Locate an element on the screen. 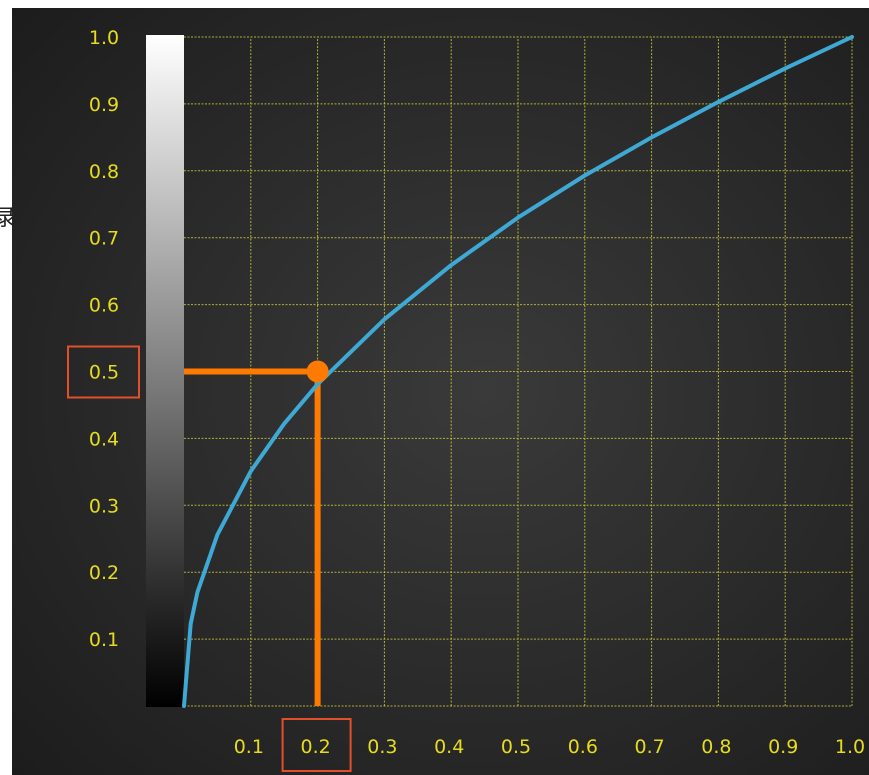  y-tick-label: 0.4 is located at coordinates (104, 439).